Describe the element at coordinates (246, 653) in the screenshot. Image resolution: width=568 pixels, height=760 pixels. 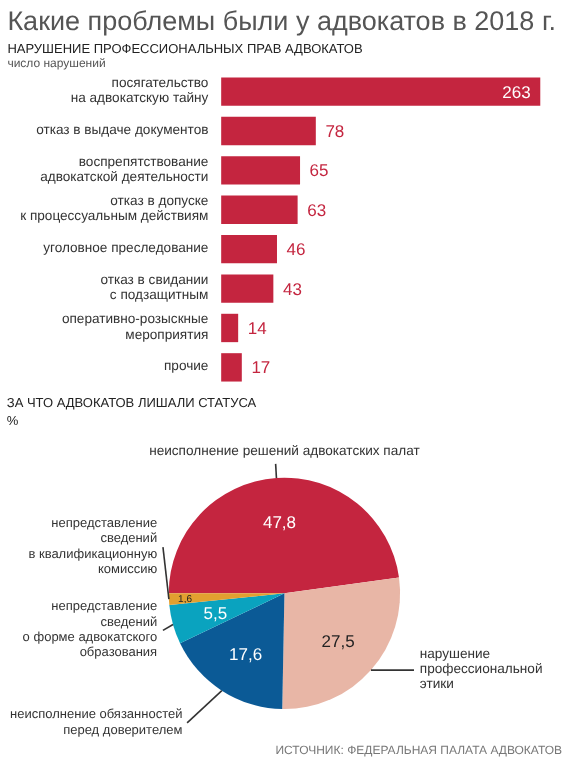
I see `data-label: 17,6` at that location.